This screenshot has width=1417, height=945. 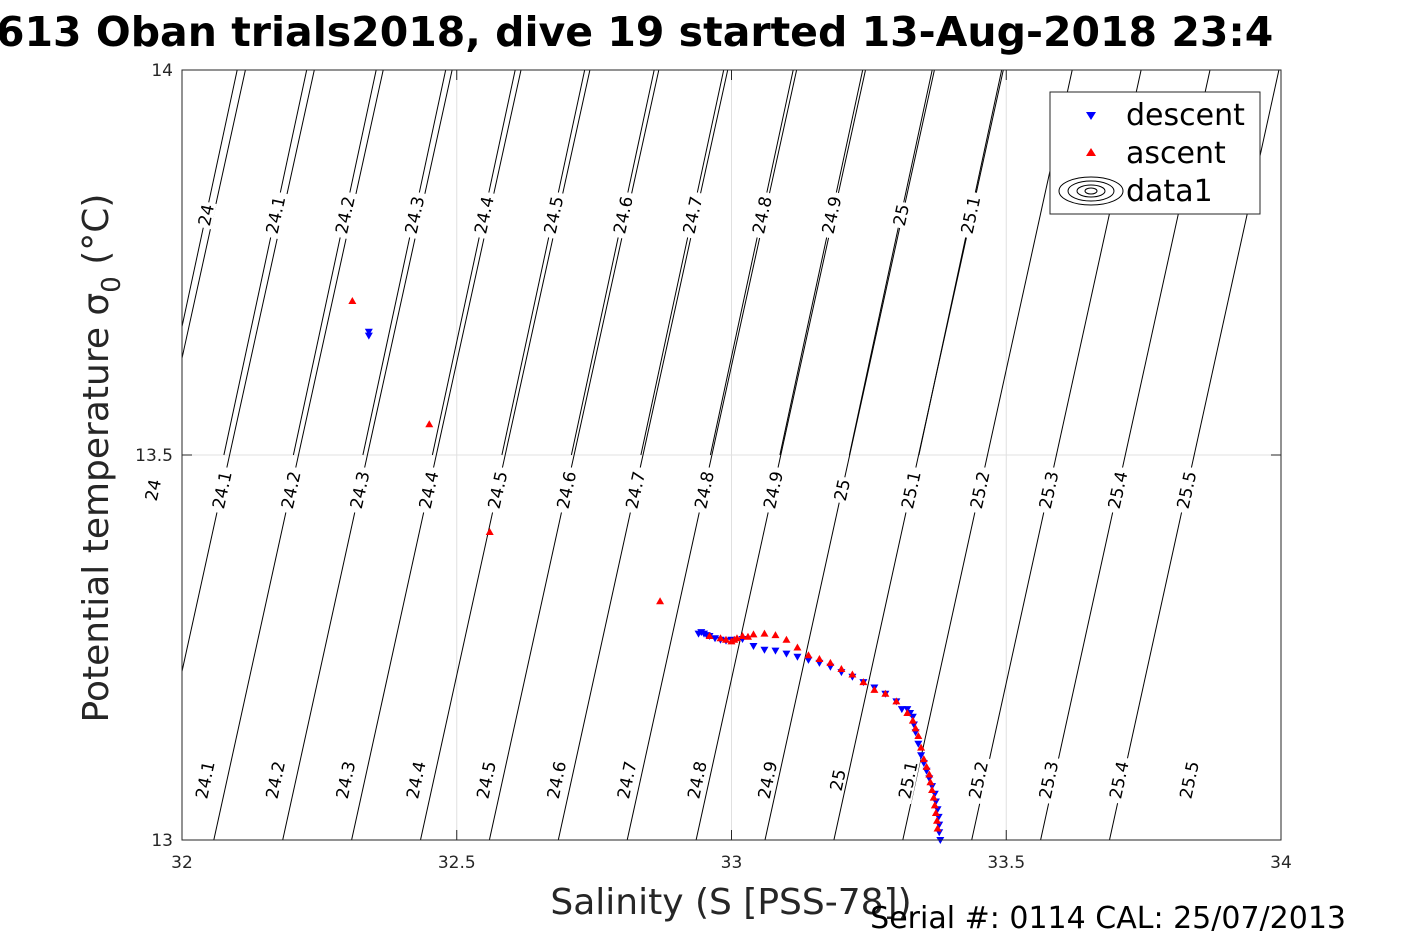 What do you see at coordinates (182, 863) in the screenshot?
I see `x-tick-label: 32` at bounding box center [182, 863].